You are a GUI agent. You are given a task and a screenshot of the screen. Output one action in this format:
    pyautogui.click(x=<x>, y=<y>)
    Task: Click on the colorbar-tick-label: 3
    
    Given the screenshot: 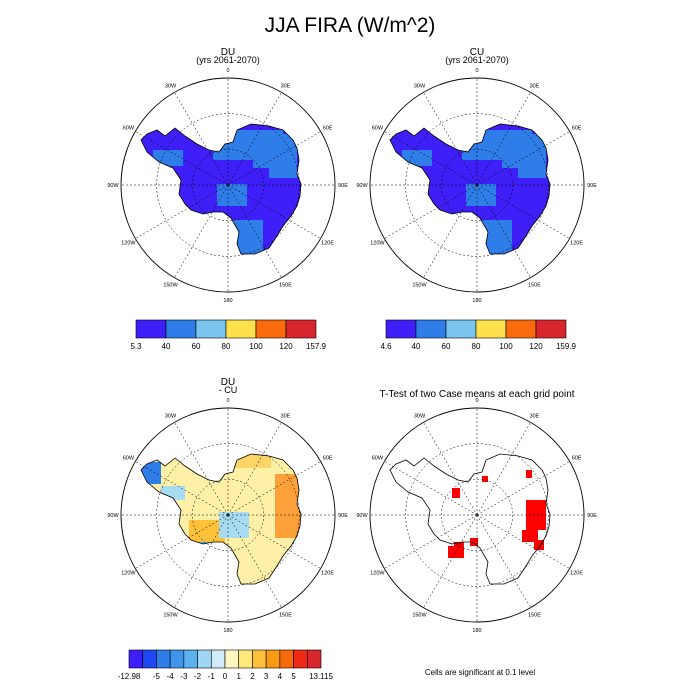 What is the action you would take?
    pyautogui.click(x=266, y=676)
    